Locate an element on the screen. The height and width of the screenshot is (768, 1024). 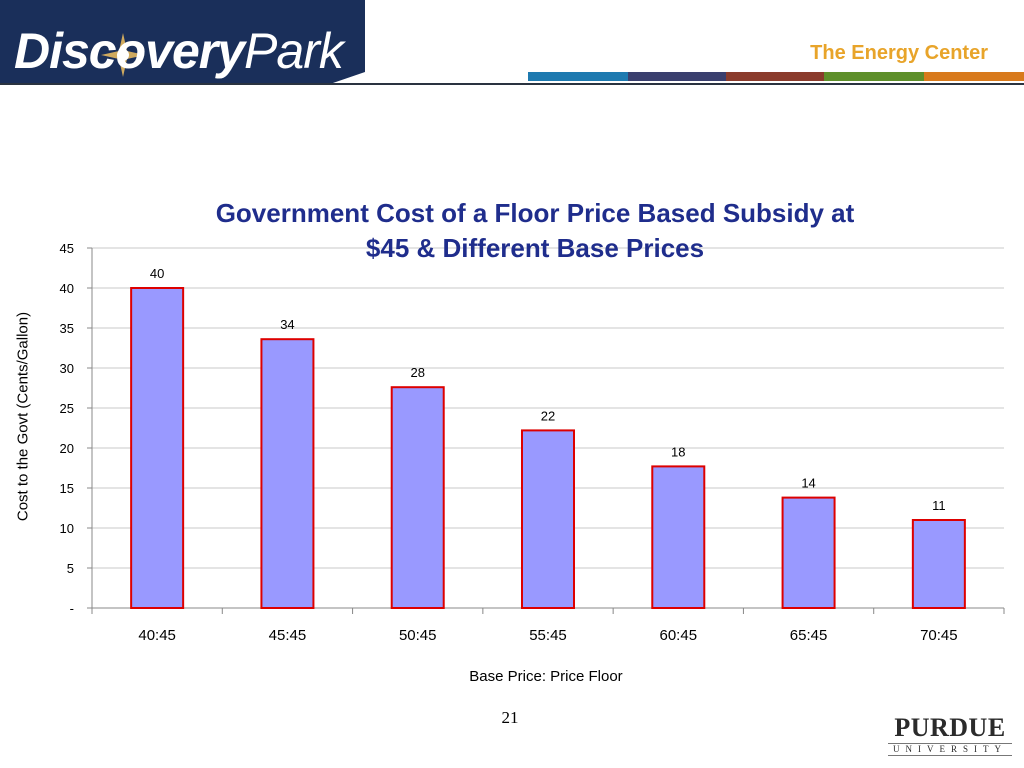
x-tick-label: 70:45 is located at coordinates (939, 635).